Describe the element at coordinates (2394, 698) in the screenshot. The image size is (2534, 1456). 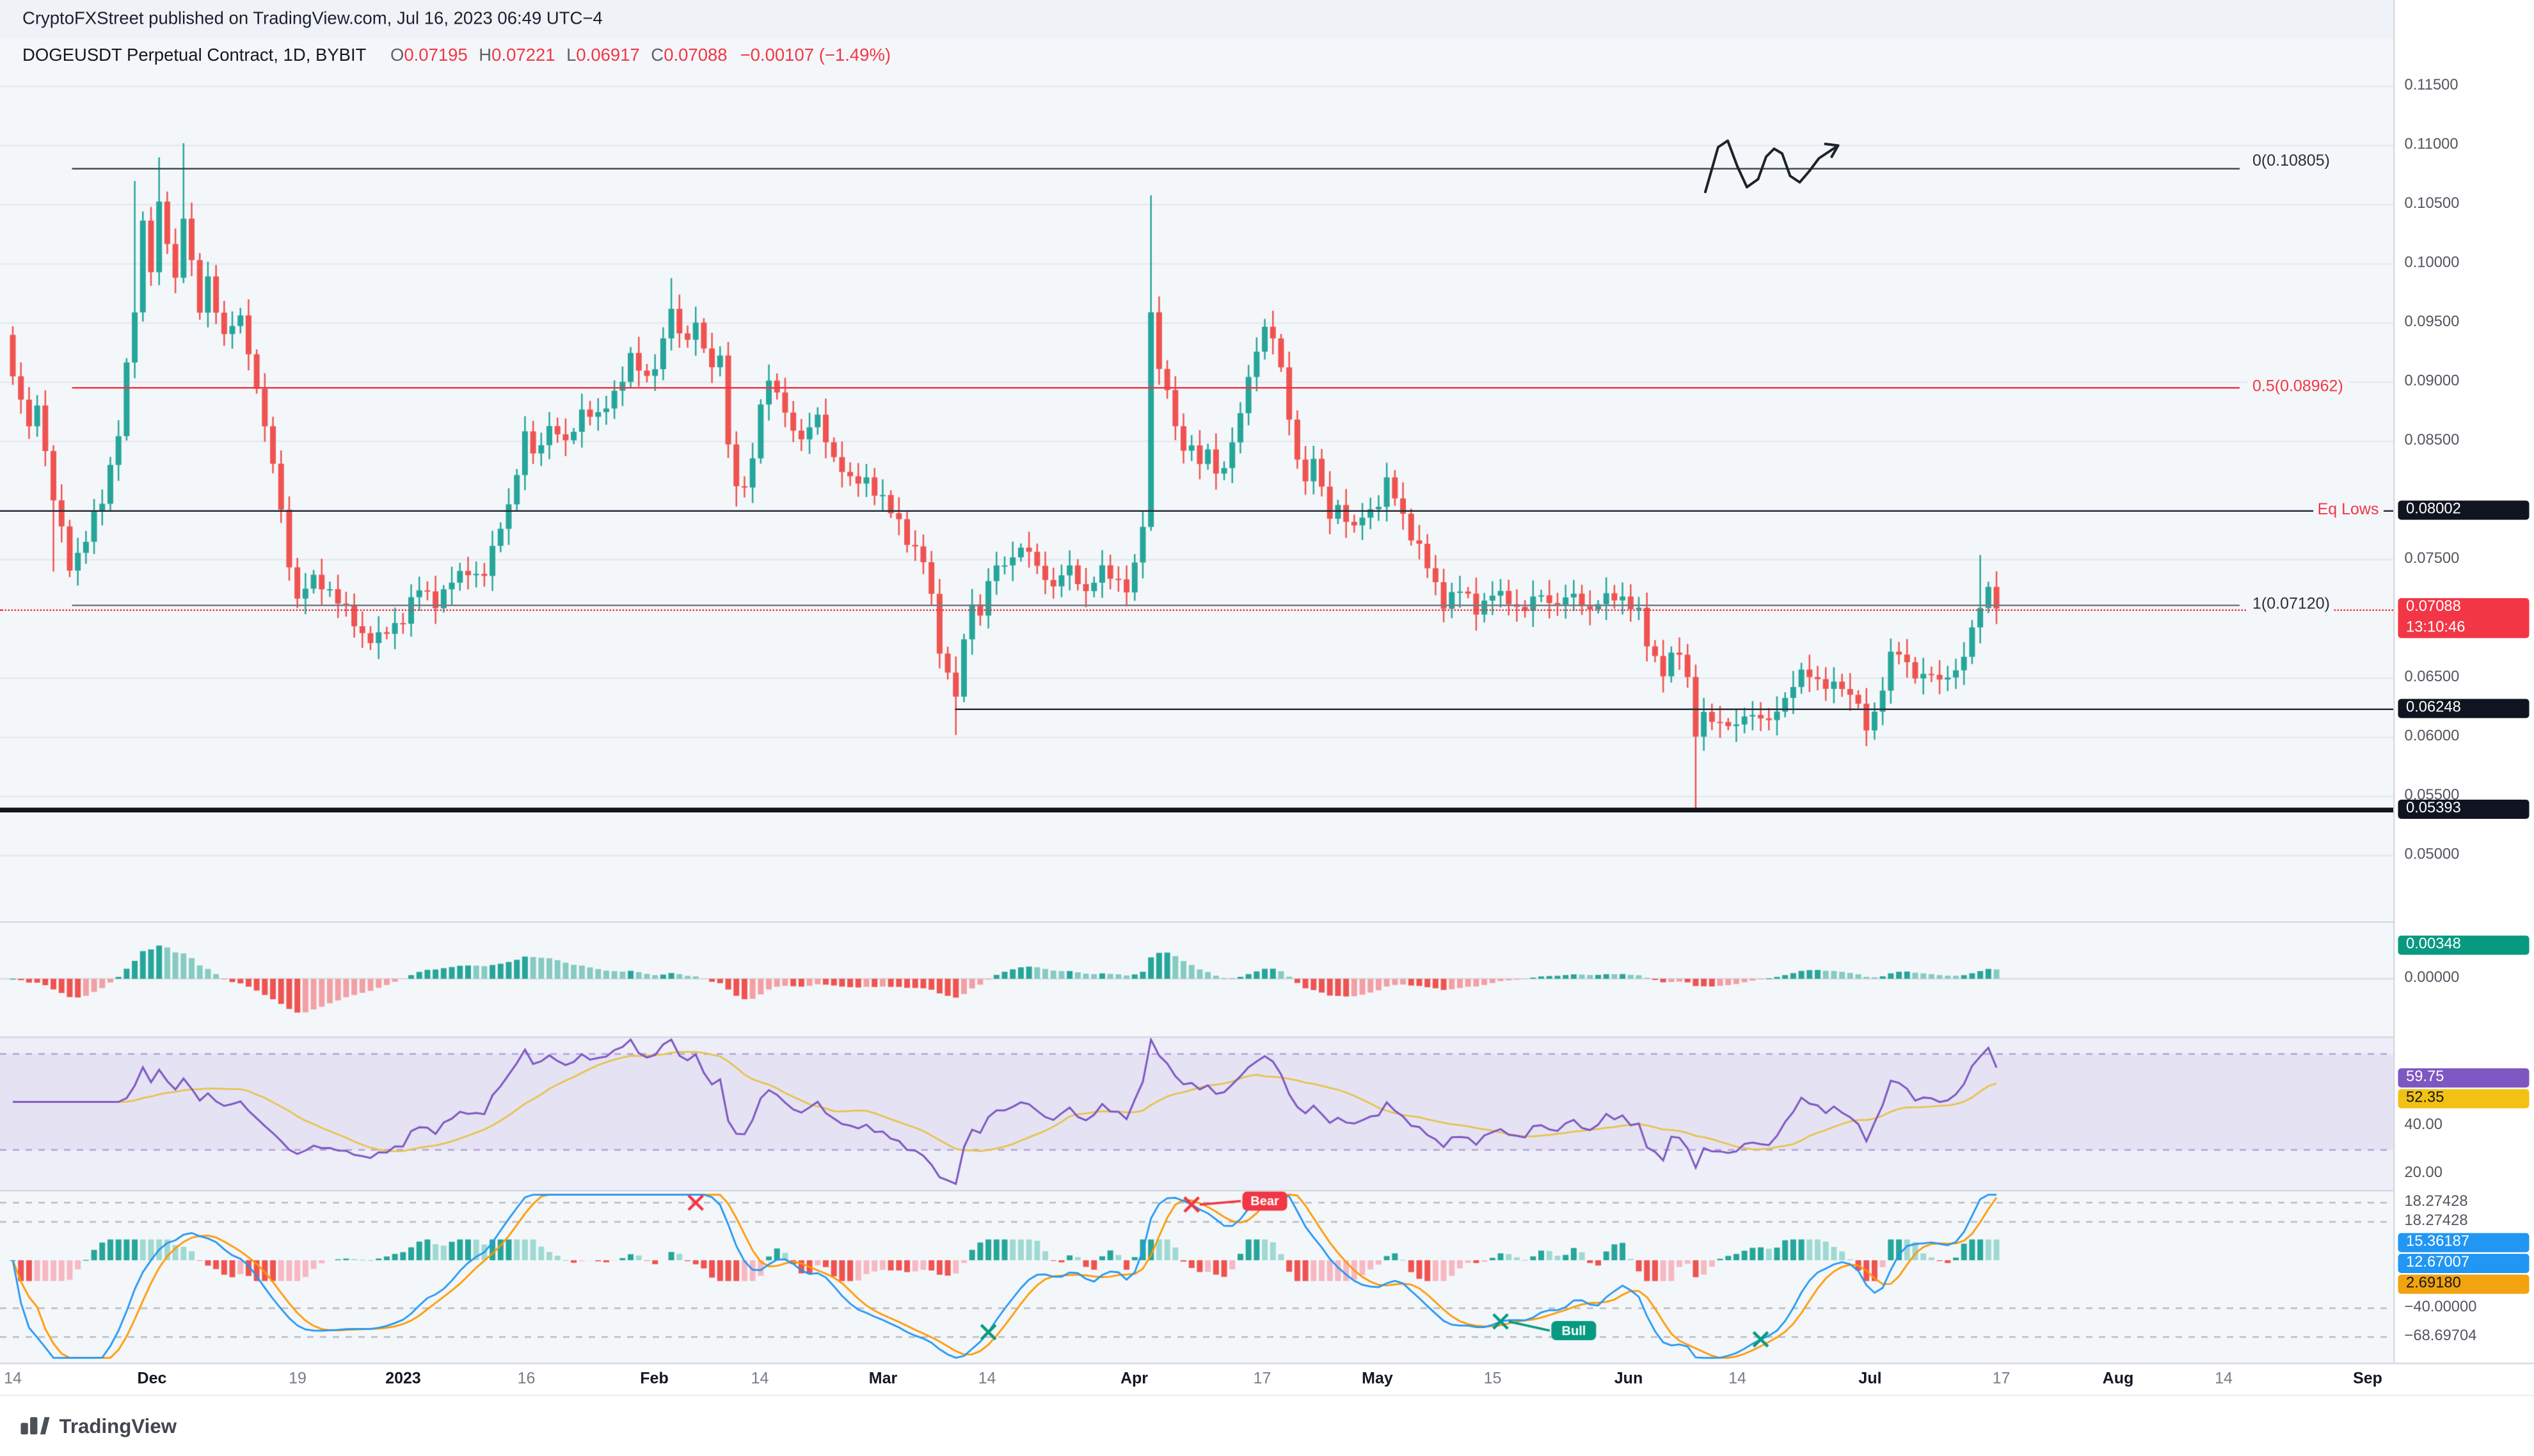
I see `price-axis-separator` at that location.